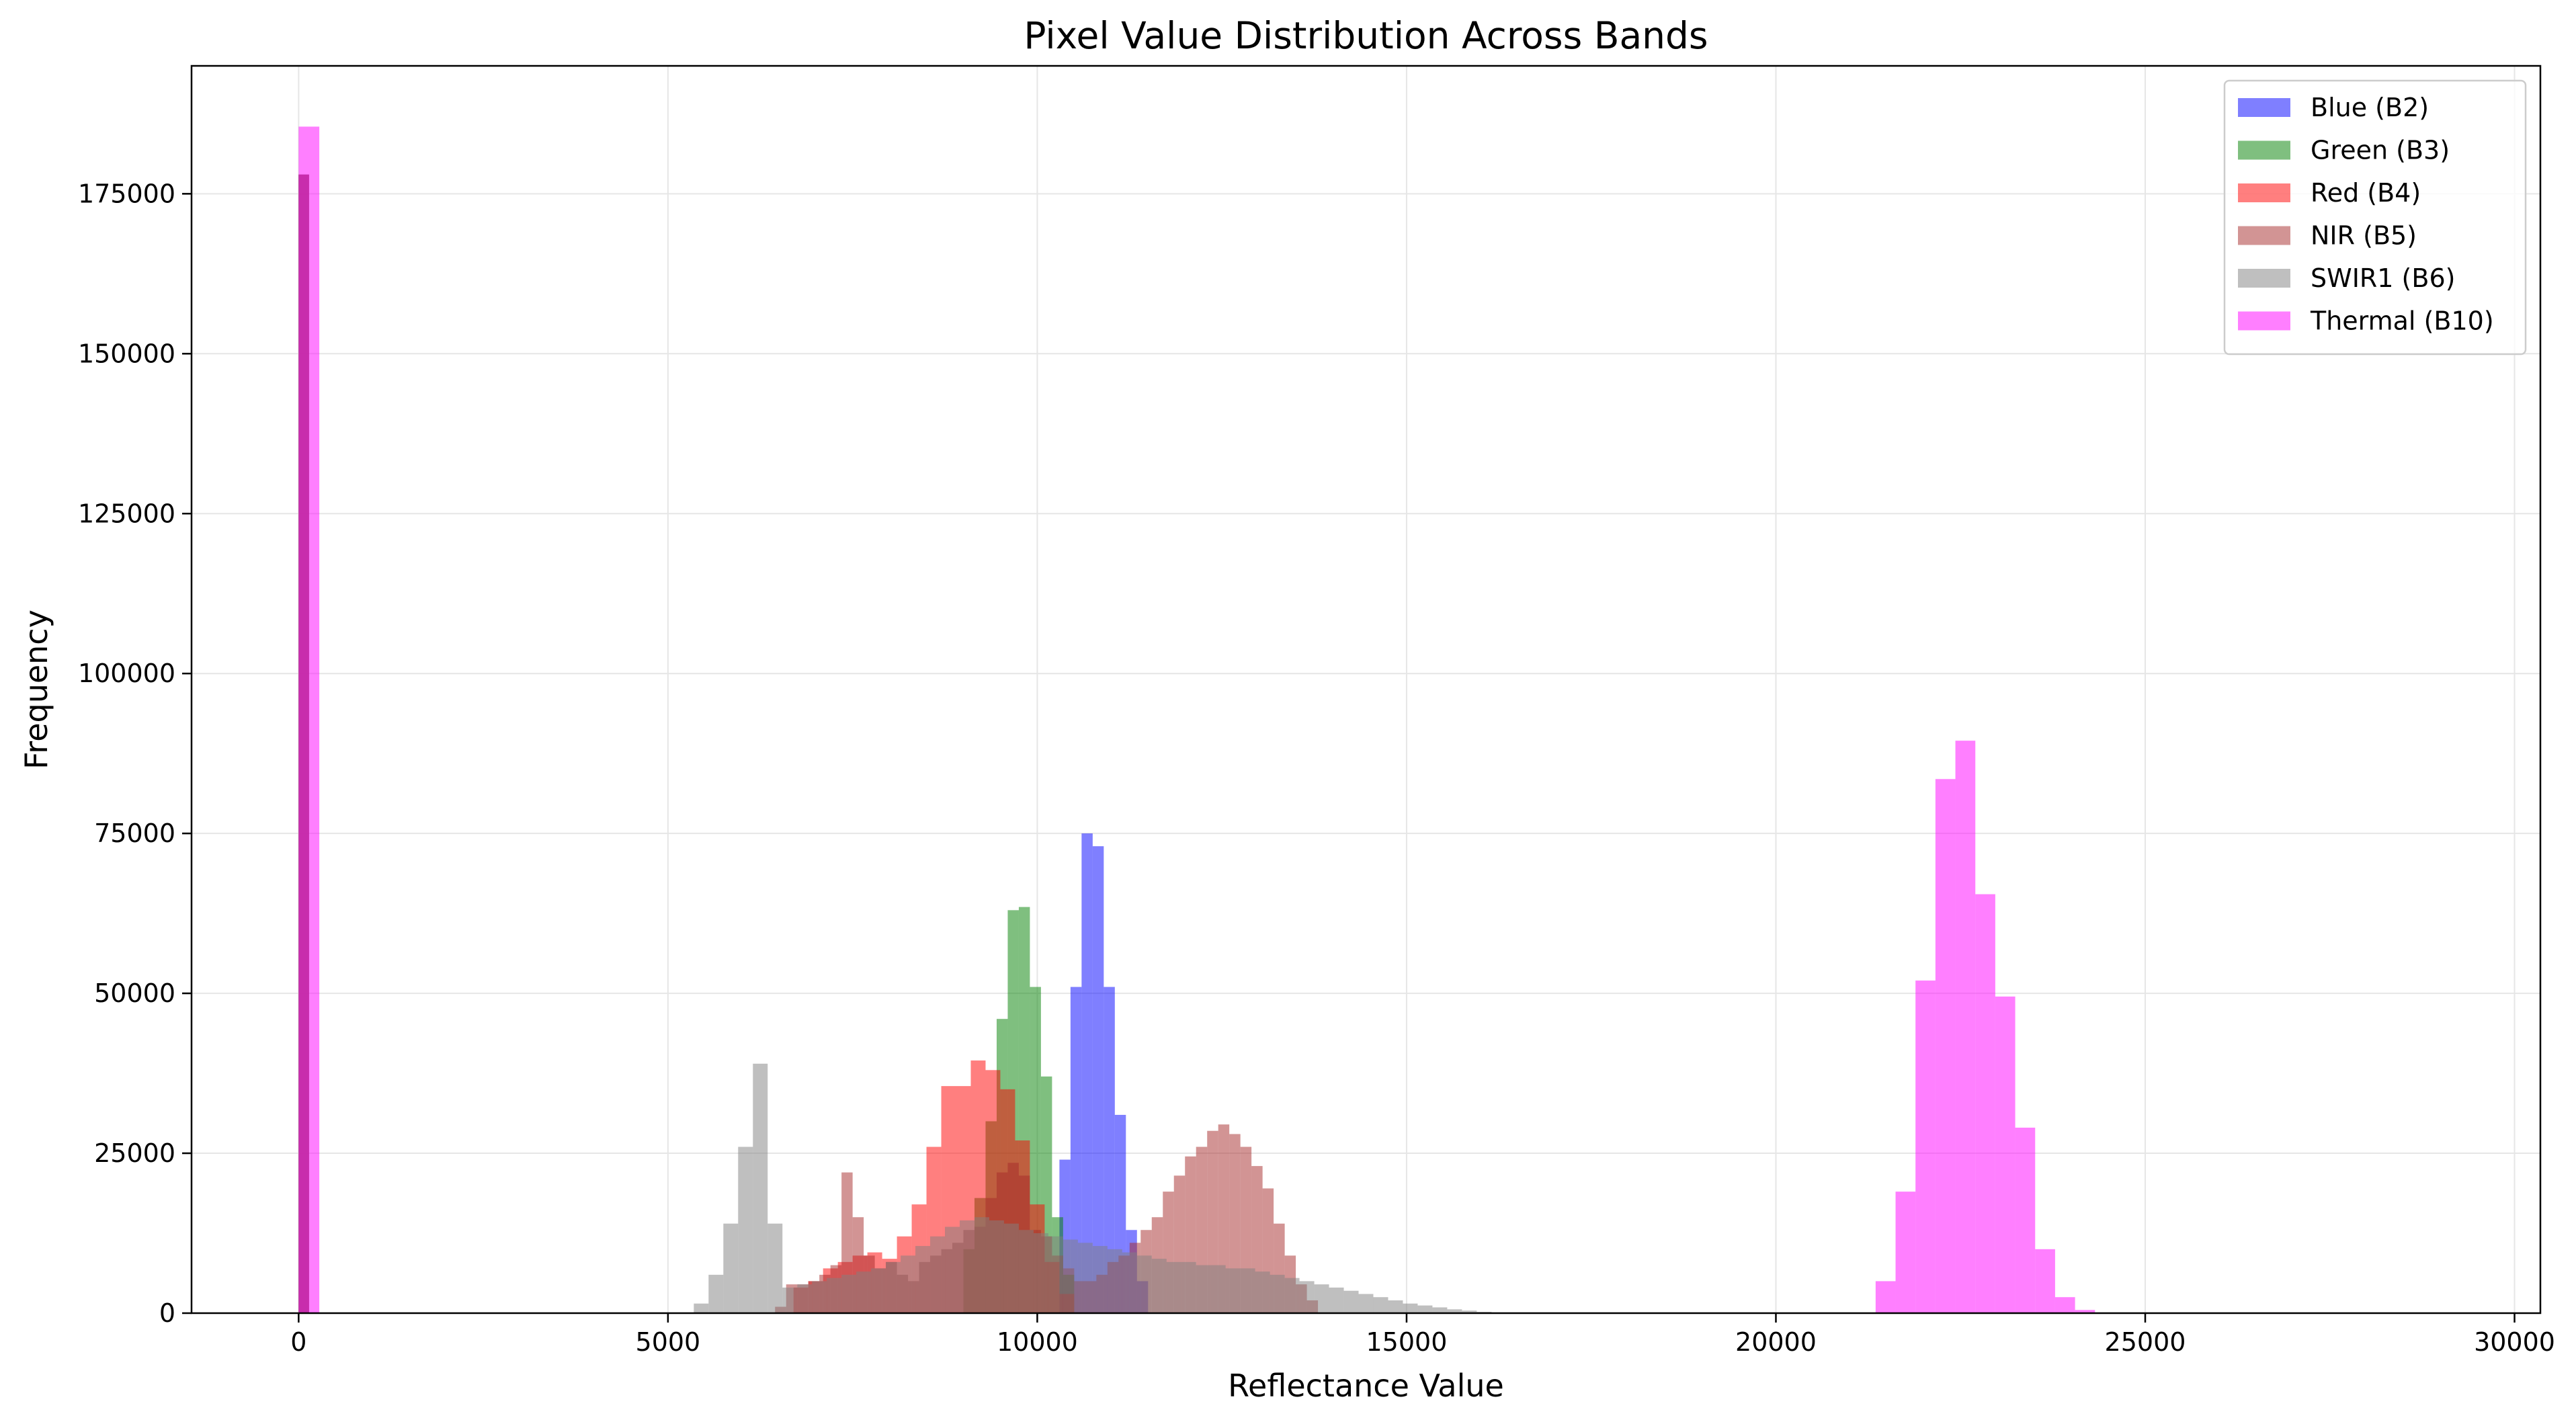 The image size is (2576, 1420). What do you see at coordinates (1037, 1342) in the screenshot?
I see `x-tick-label: 10000` at bounding box center [1037, 1342].